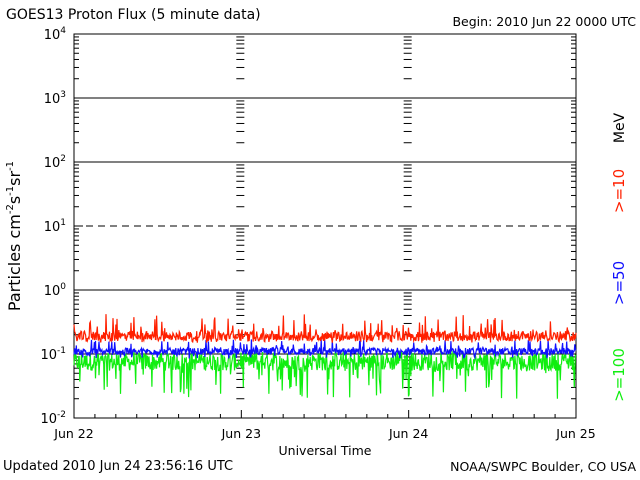 The width and height of the screenshot is (640, 480). I want to click on y-tick-label: 10⁻², so click(53, 418).